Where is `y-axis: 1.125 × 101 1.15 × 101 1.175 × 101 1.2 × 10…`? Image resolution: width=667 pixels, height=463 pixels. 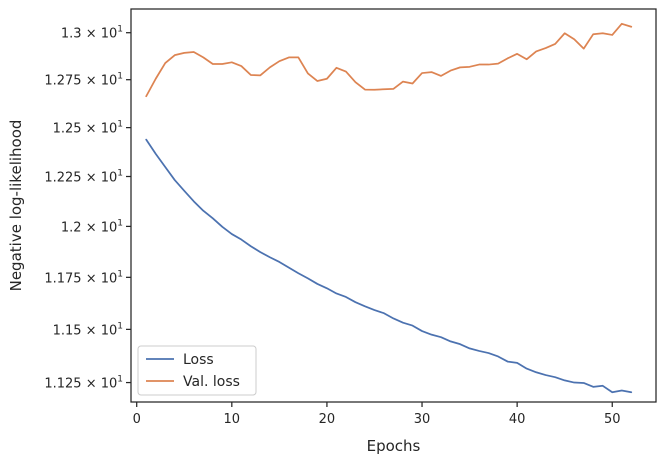
y-axis: 1.125 × 101 1.15 × 101 1.175 × 101 1.2 × 10… is located at coordinates (87, 208).